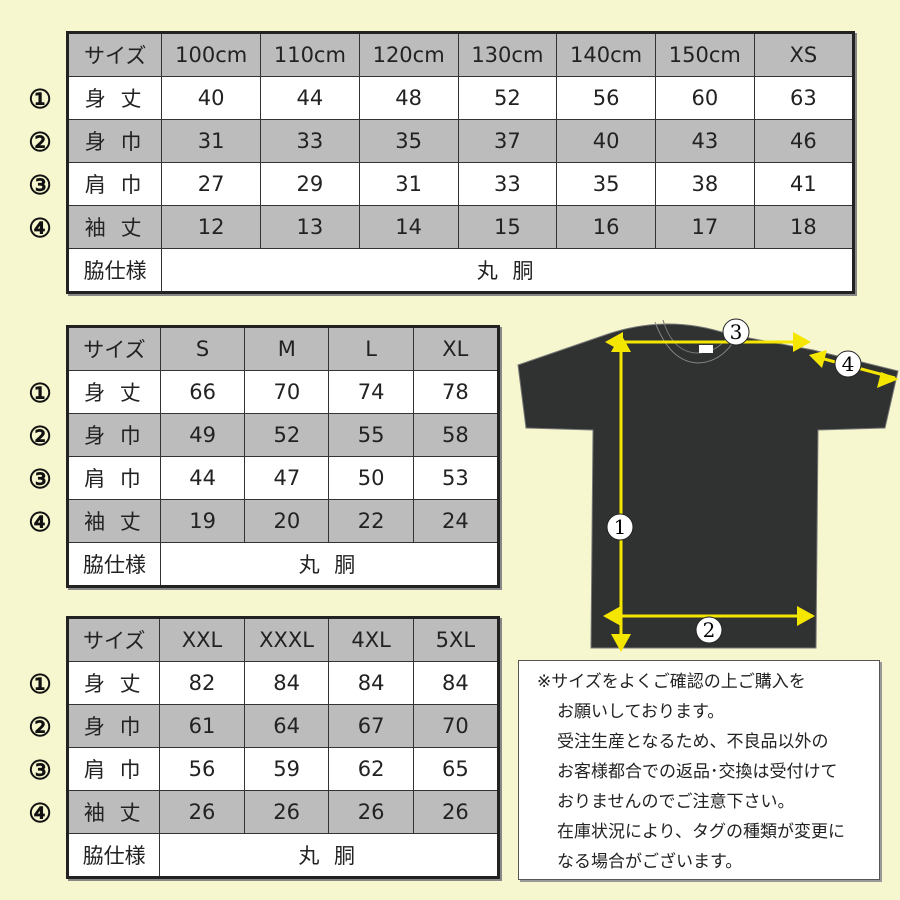  I want to click on table-cell: 74, so click(371, 392).